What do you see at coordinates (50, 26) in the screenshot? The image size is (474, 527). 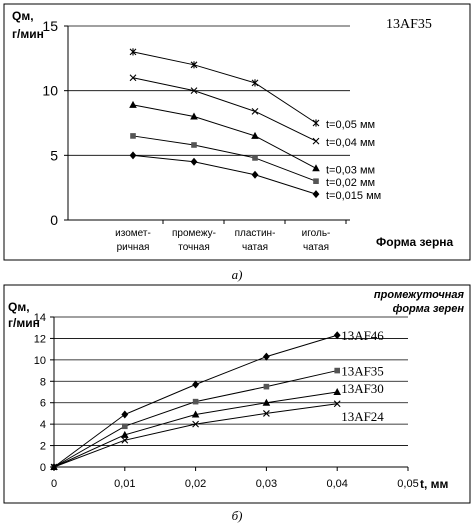 I see `chart-a-y-tick-label: 15` at bounding box center [50, 26].